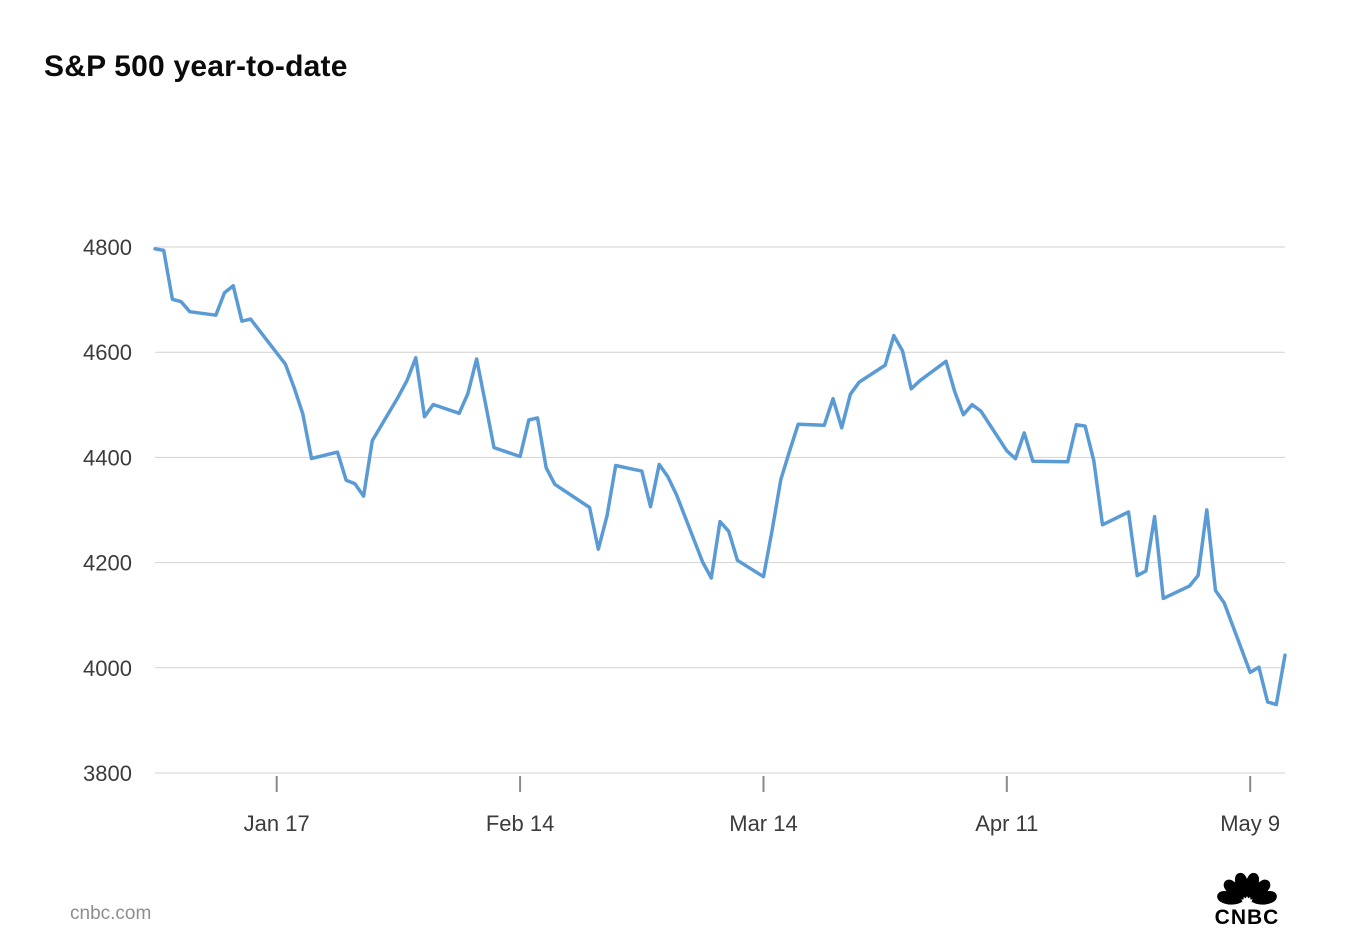  I want to click on chart-title: S&P 500 year-to-date, so click(196, 66).